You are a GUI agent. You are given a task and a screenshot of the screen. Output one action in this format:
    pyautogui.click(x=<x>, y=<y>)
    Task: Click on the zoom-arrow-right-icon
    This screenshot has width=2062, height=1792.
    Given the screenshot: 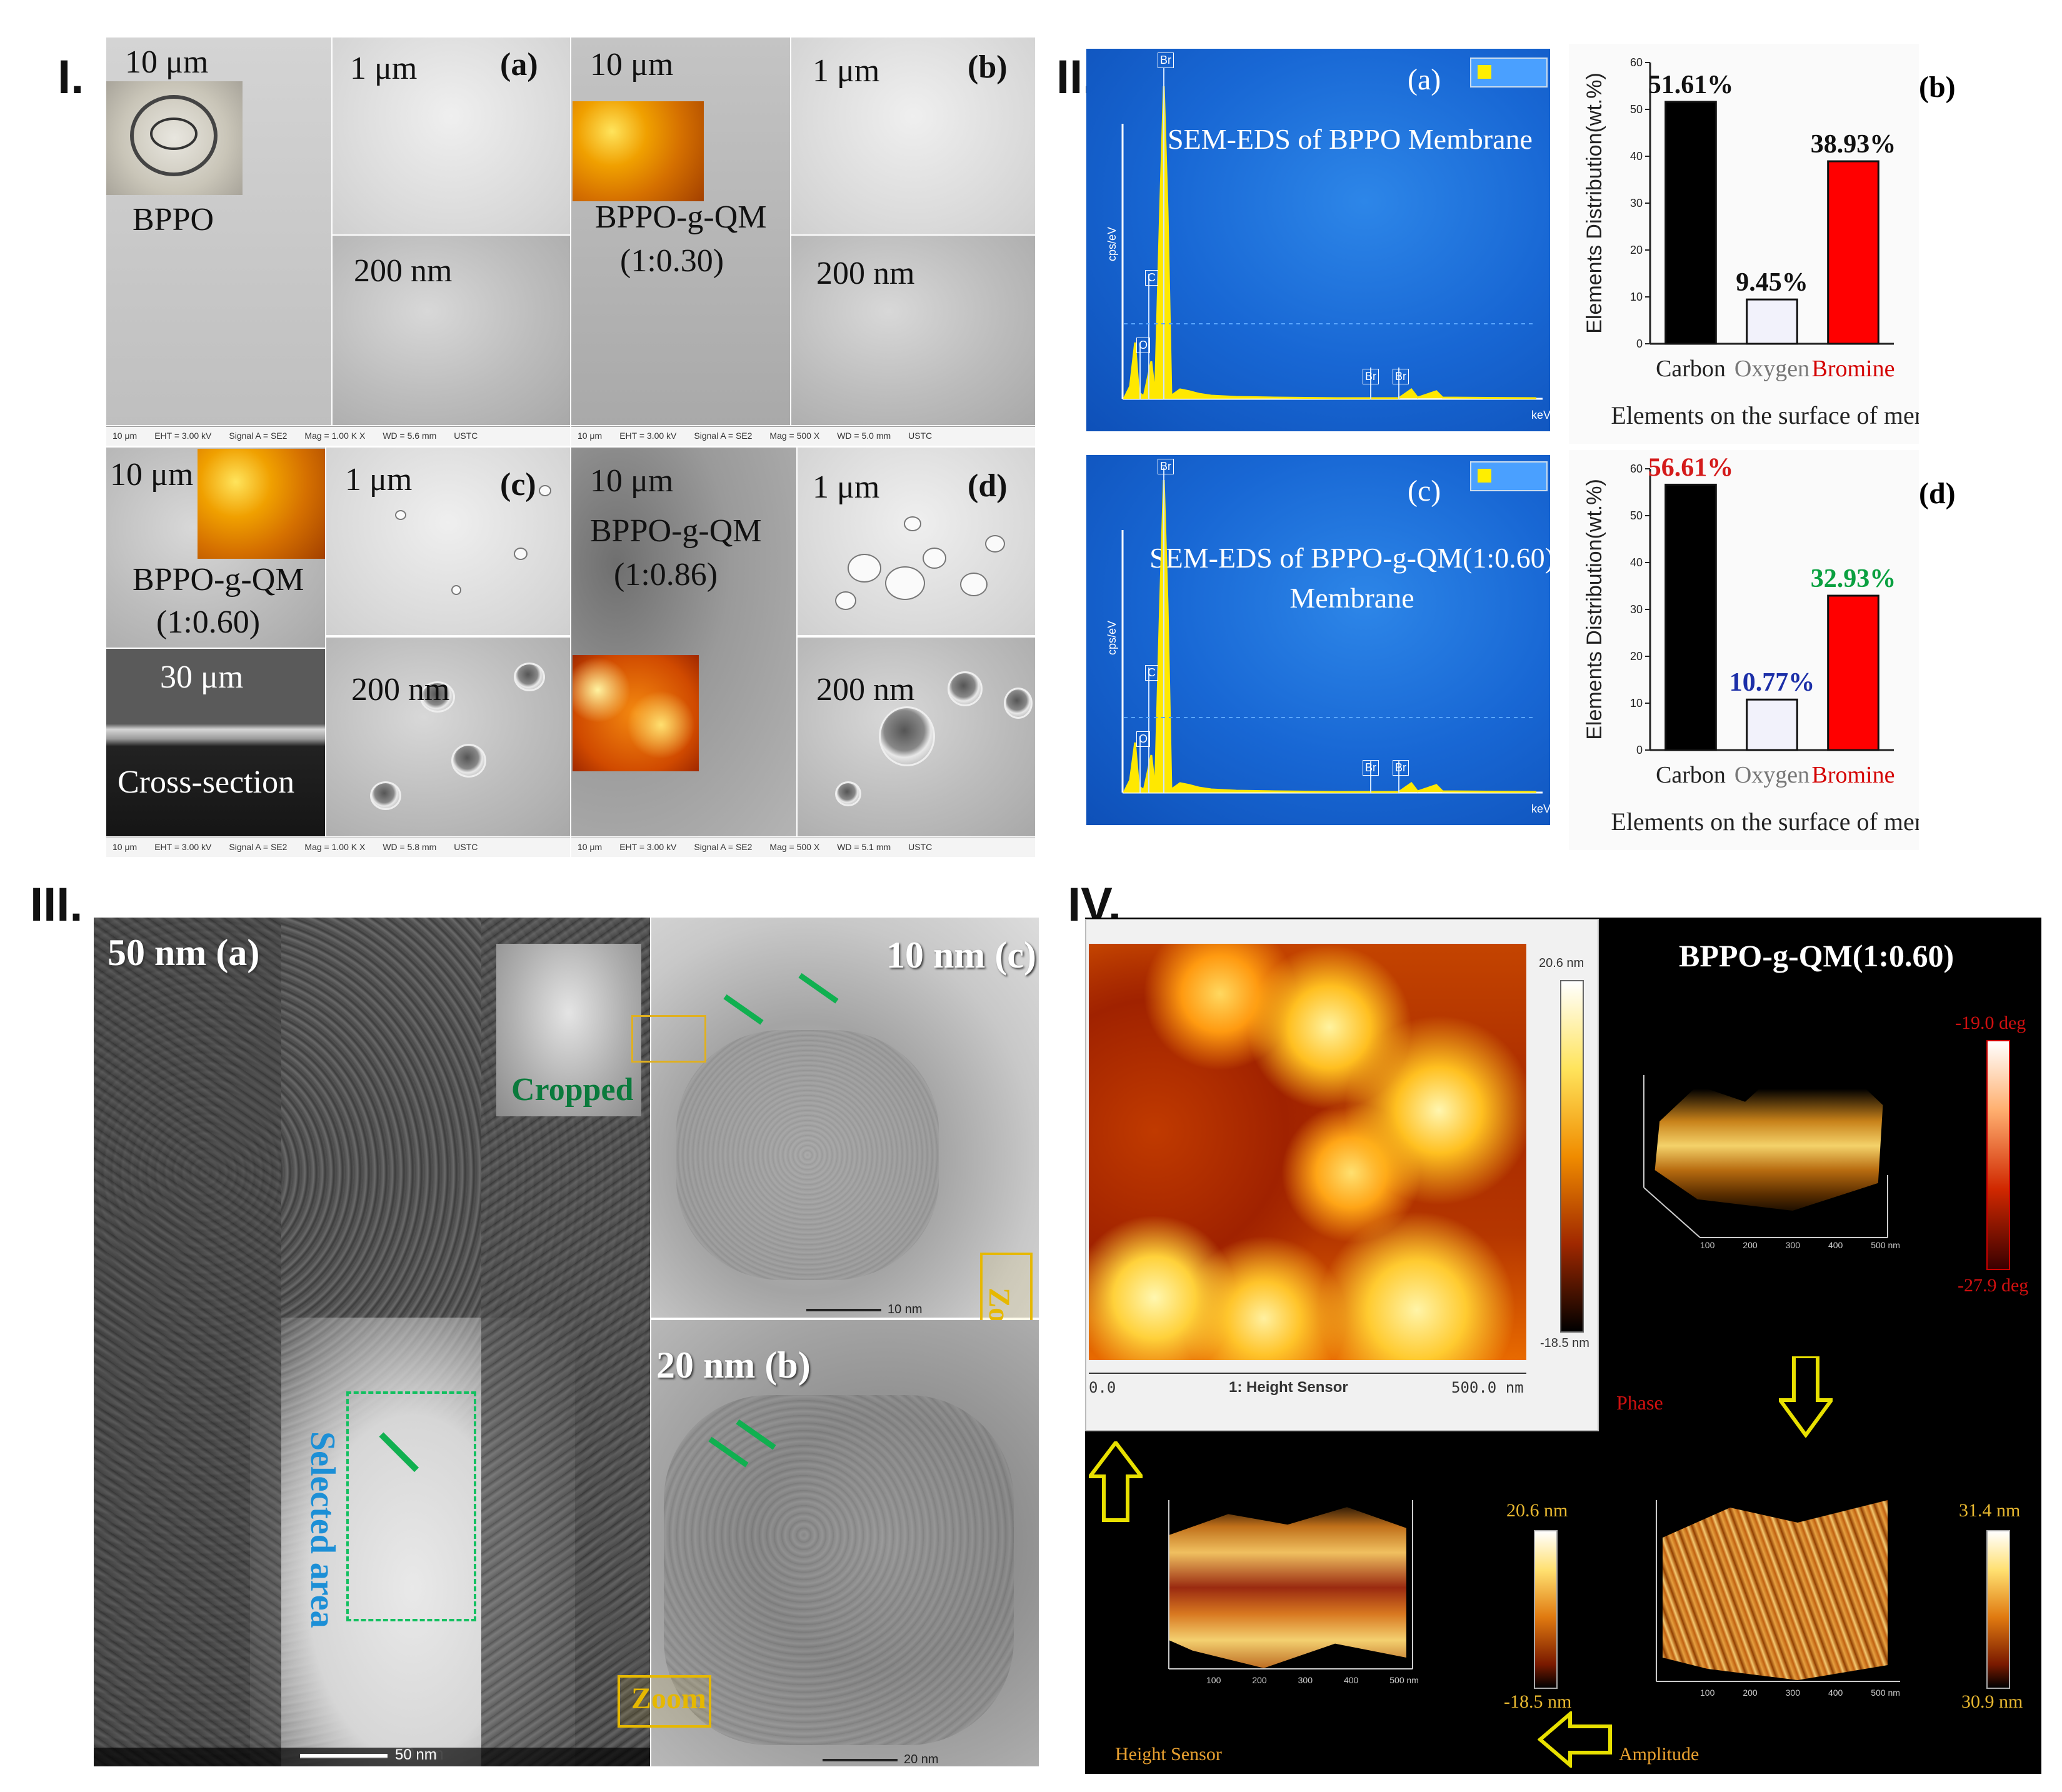 What is the action you would take?
    pyautogui.click(x=664, y=1701)
    